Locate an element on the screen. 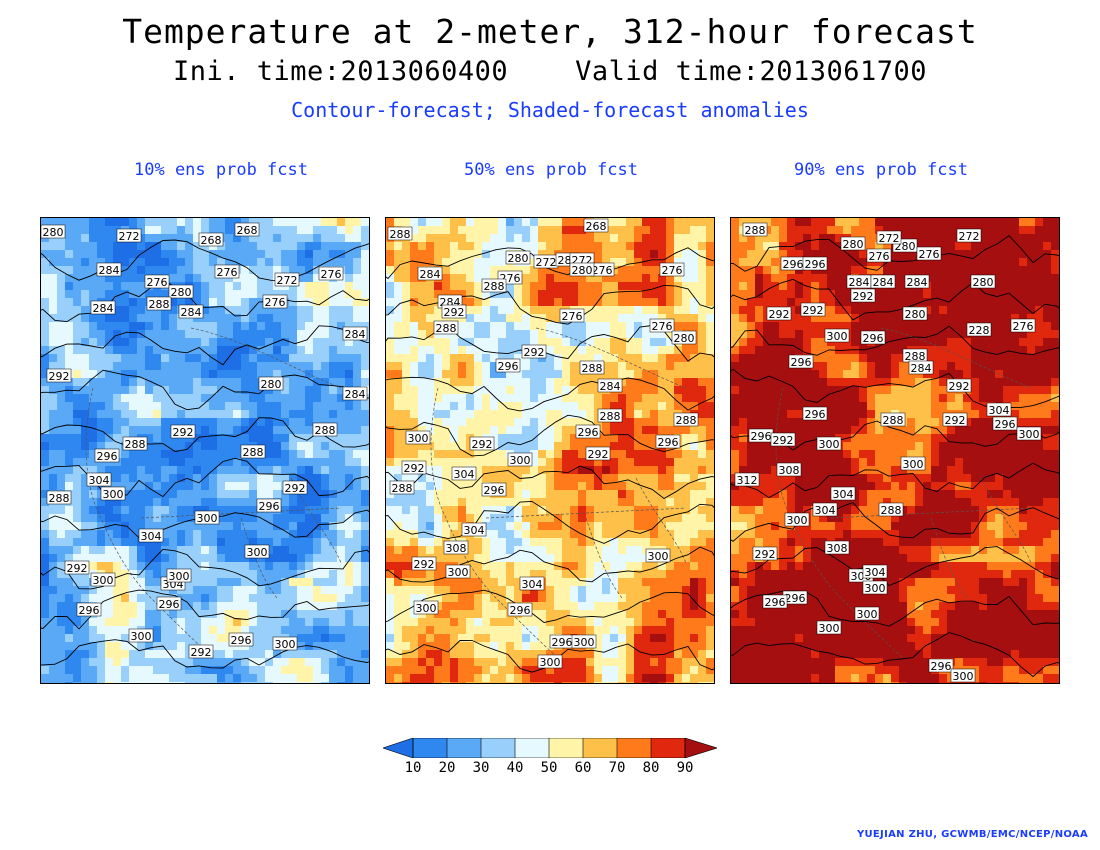 The image size is (1100, 850). colorbar-tick: 70 is located at coordinates (617, 768).